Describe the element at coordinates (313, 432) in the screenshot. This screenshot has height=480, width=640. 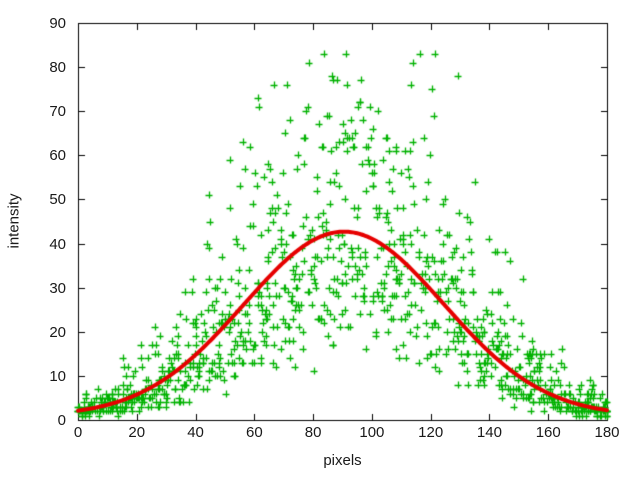
I see `x-tick-label: 80` at that location.